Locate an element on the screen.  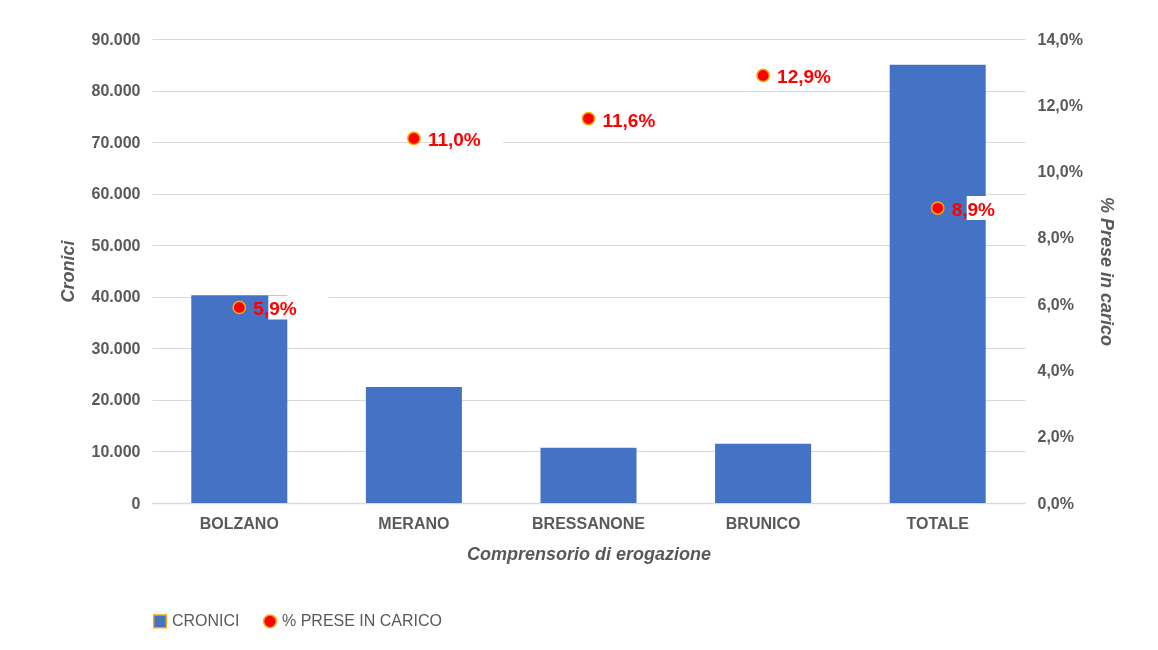
y2-tick-label: 6,0% is located at coordinates (1055, 304).